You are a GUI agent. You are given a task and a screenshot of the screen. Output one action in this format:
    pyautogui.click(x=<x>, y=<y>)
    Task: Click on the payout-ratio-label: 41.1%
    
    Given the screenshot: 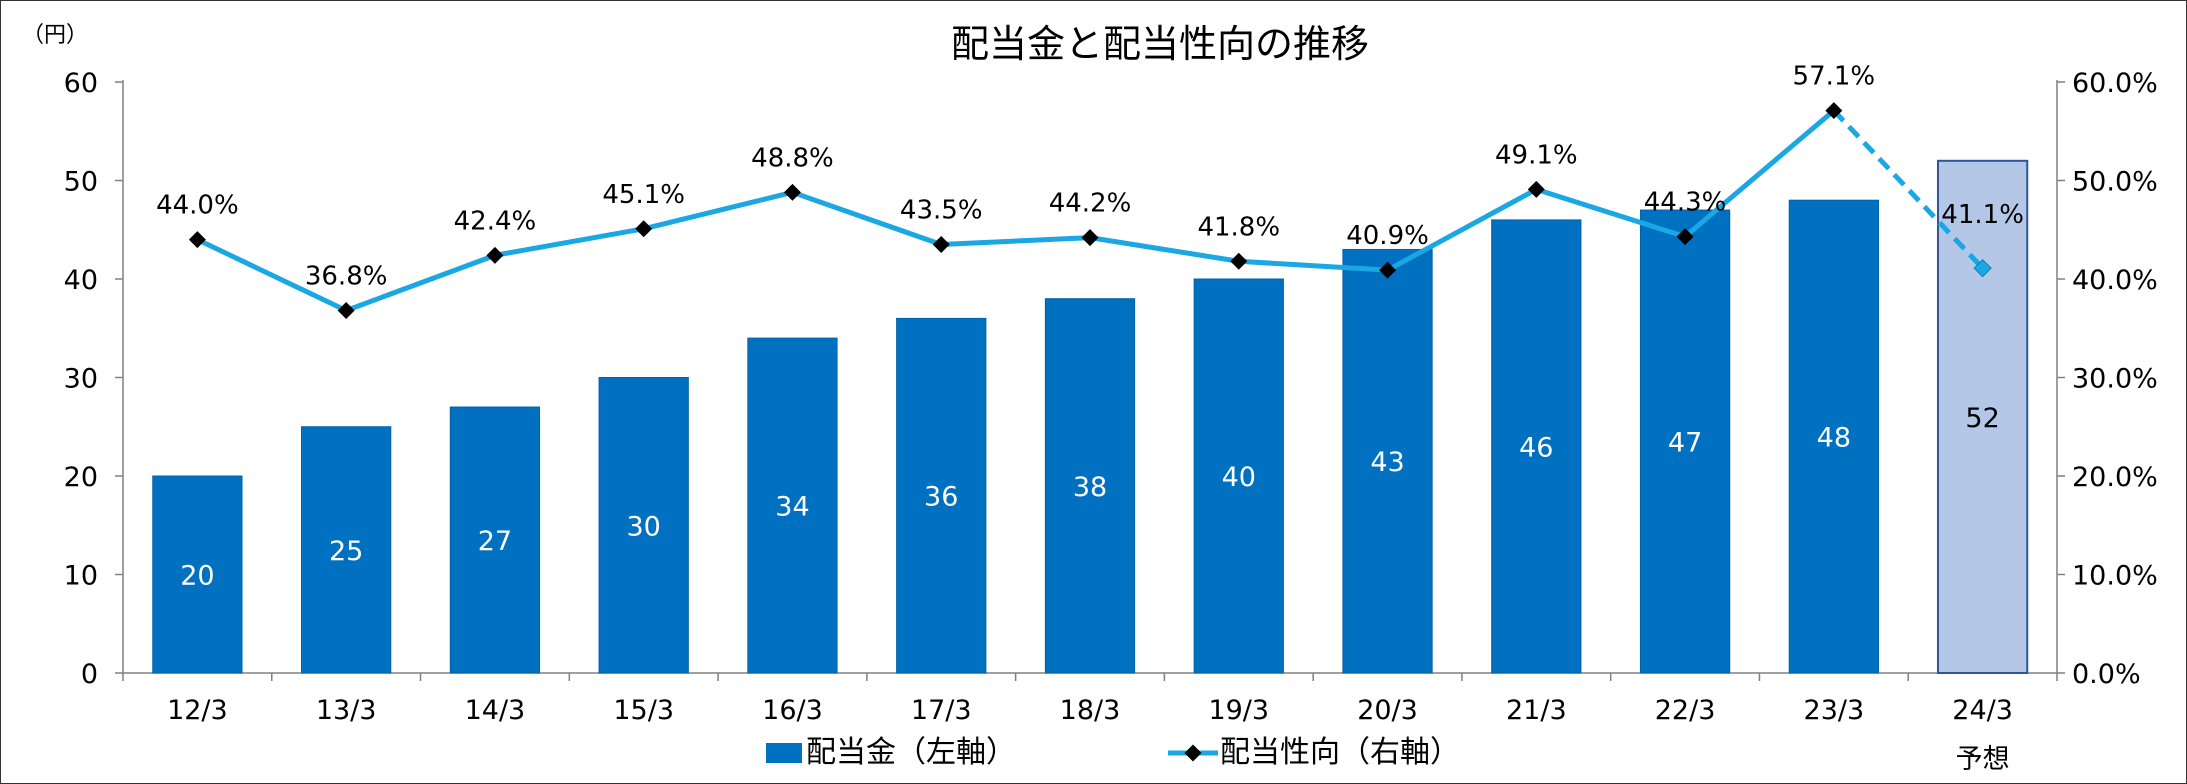 What is the action you would take?
    pyautogui.click(x=1982, y=215)
    